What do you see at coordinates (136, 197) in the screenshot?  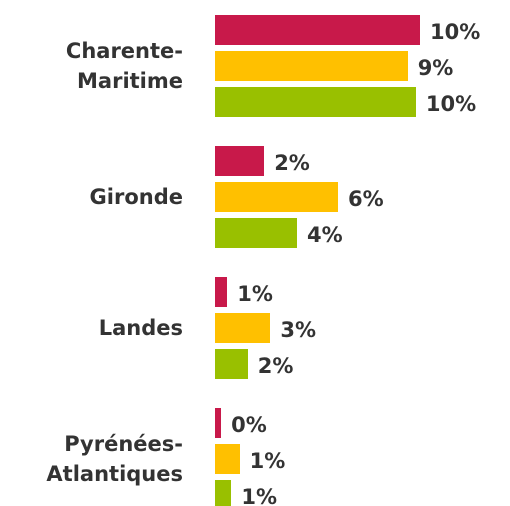 I see `category-label: Gironde` at bounding box center [136, 197].